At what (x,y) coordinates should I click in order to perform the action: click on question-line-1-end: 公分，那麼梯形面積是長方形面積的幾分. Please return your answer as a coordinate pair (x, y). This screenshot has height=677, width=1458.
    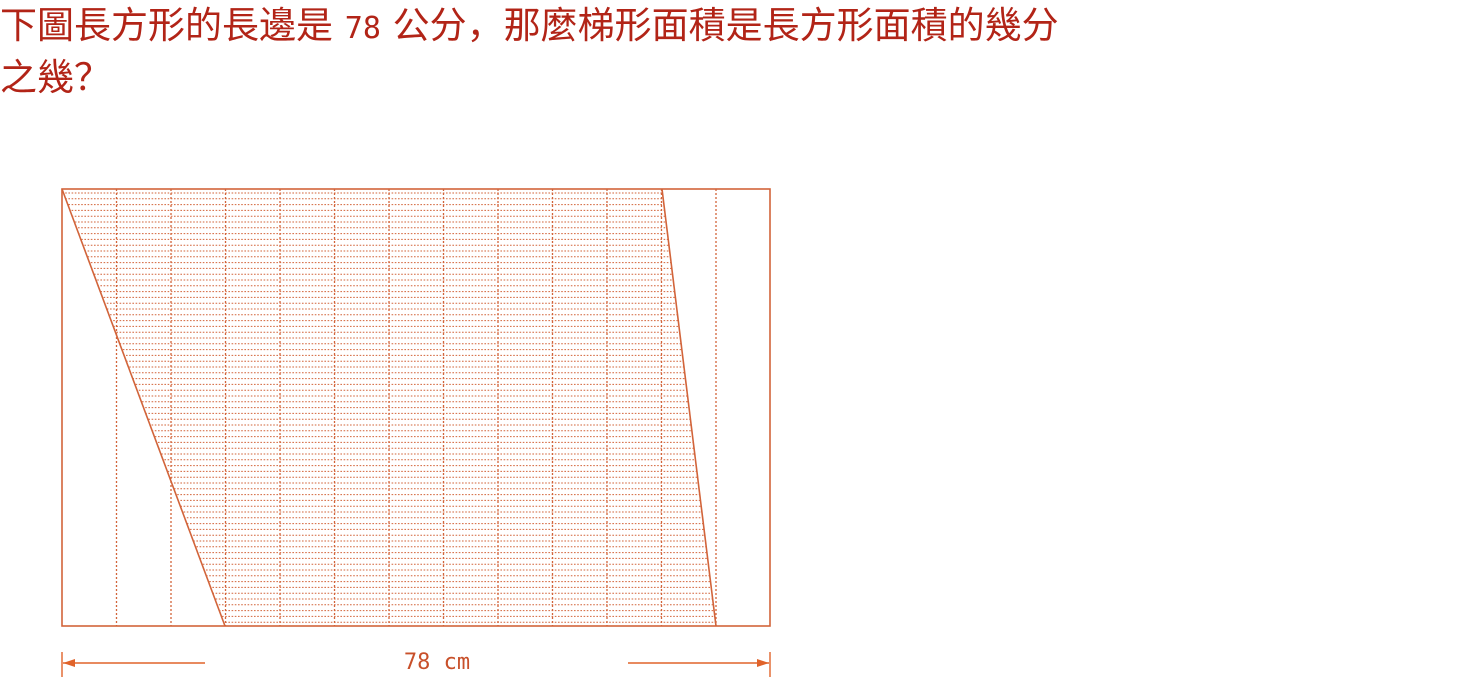
    Looking at the image, I should click on (719, 25).